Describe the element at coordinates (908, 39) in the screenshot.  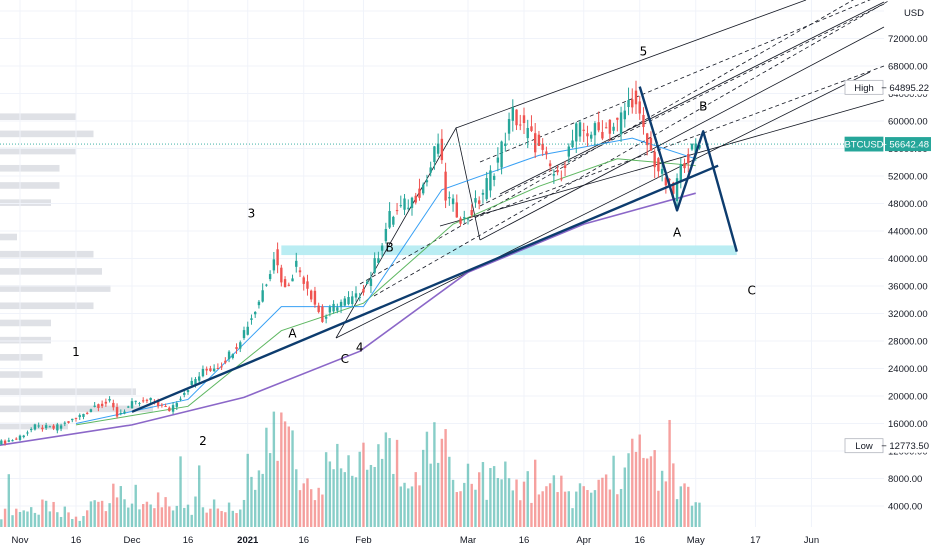
I see `price-tick-label: 72000.00` at that location.